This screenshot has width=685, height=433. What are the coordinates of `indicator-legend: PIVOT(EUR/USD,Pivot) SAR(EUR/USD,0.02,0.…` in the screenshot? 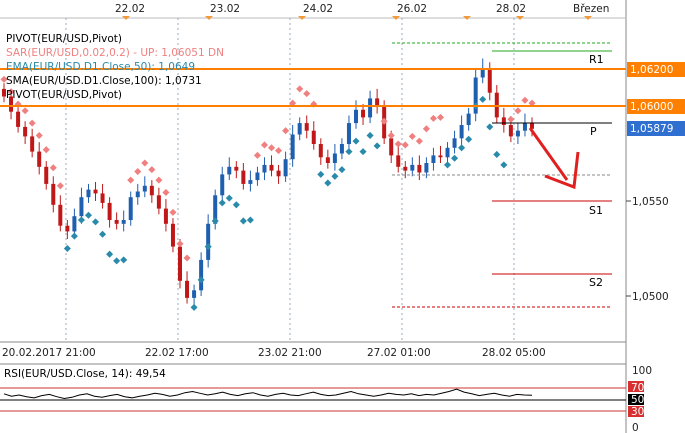 It's located at (115, 67).